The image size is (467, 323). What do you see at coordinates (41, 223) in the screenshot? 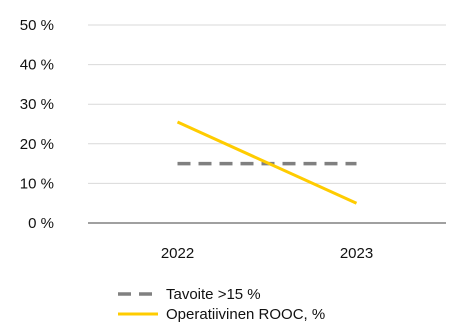
I see `y-tick-label: 0 %` at bounding box center [41, 223].